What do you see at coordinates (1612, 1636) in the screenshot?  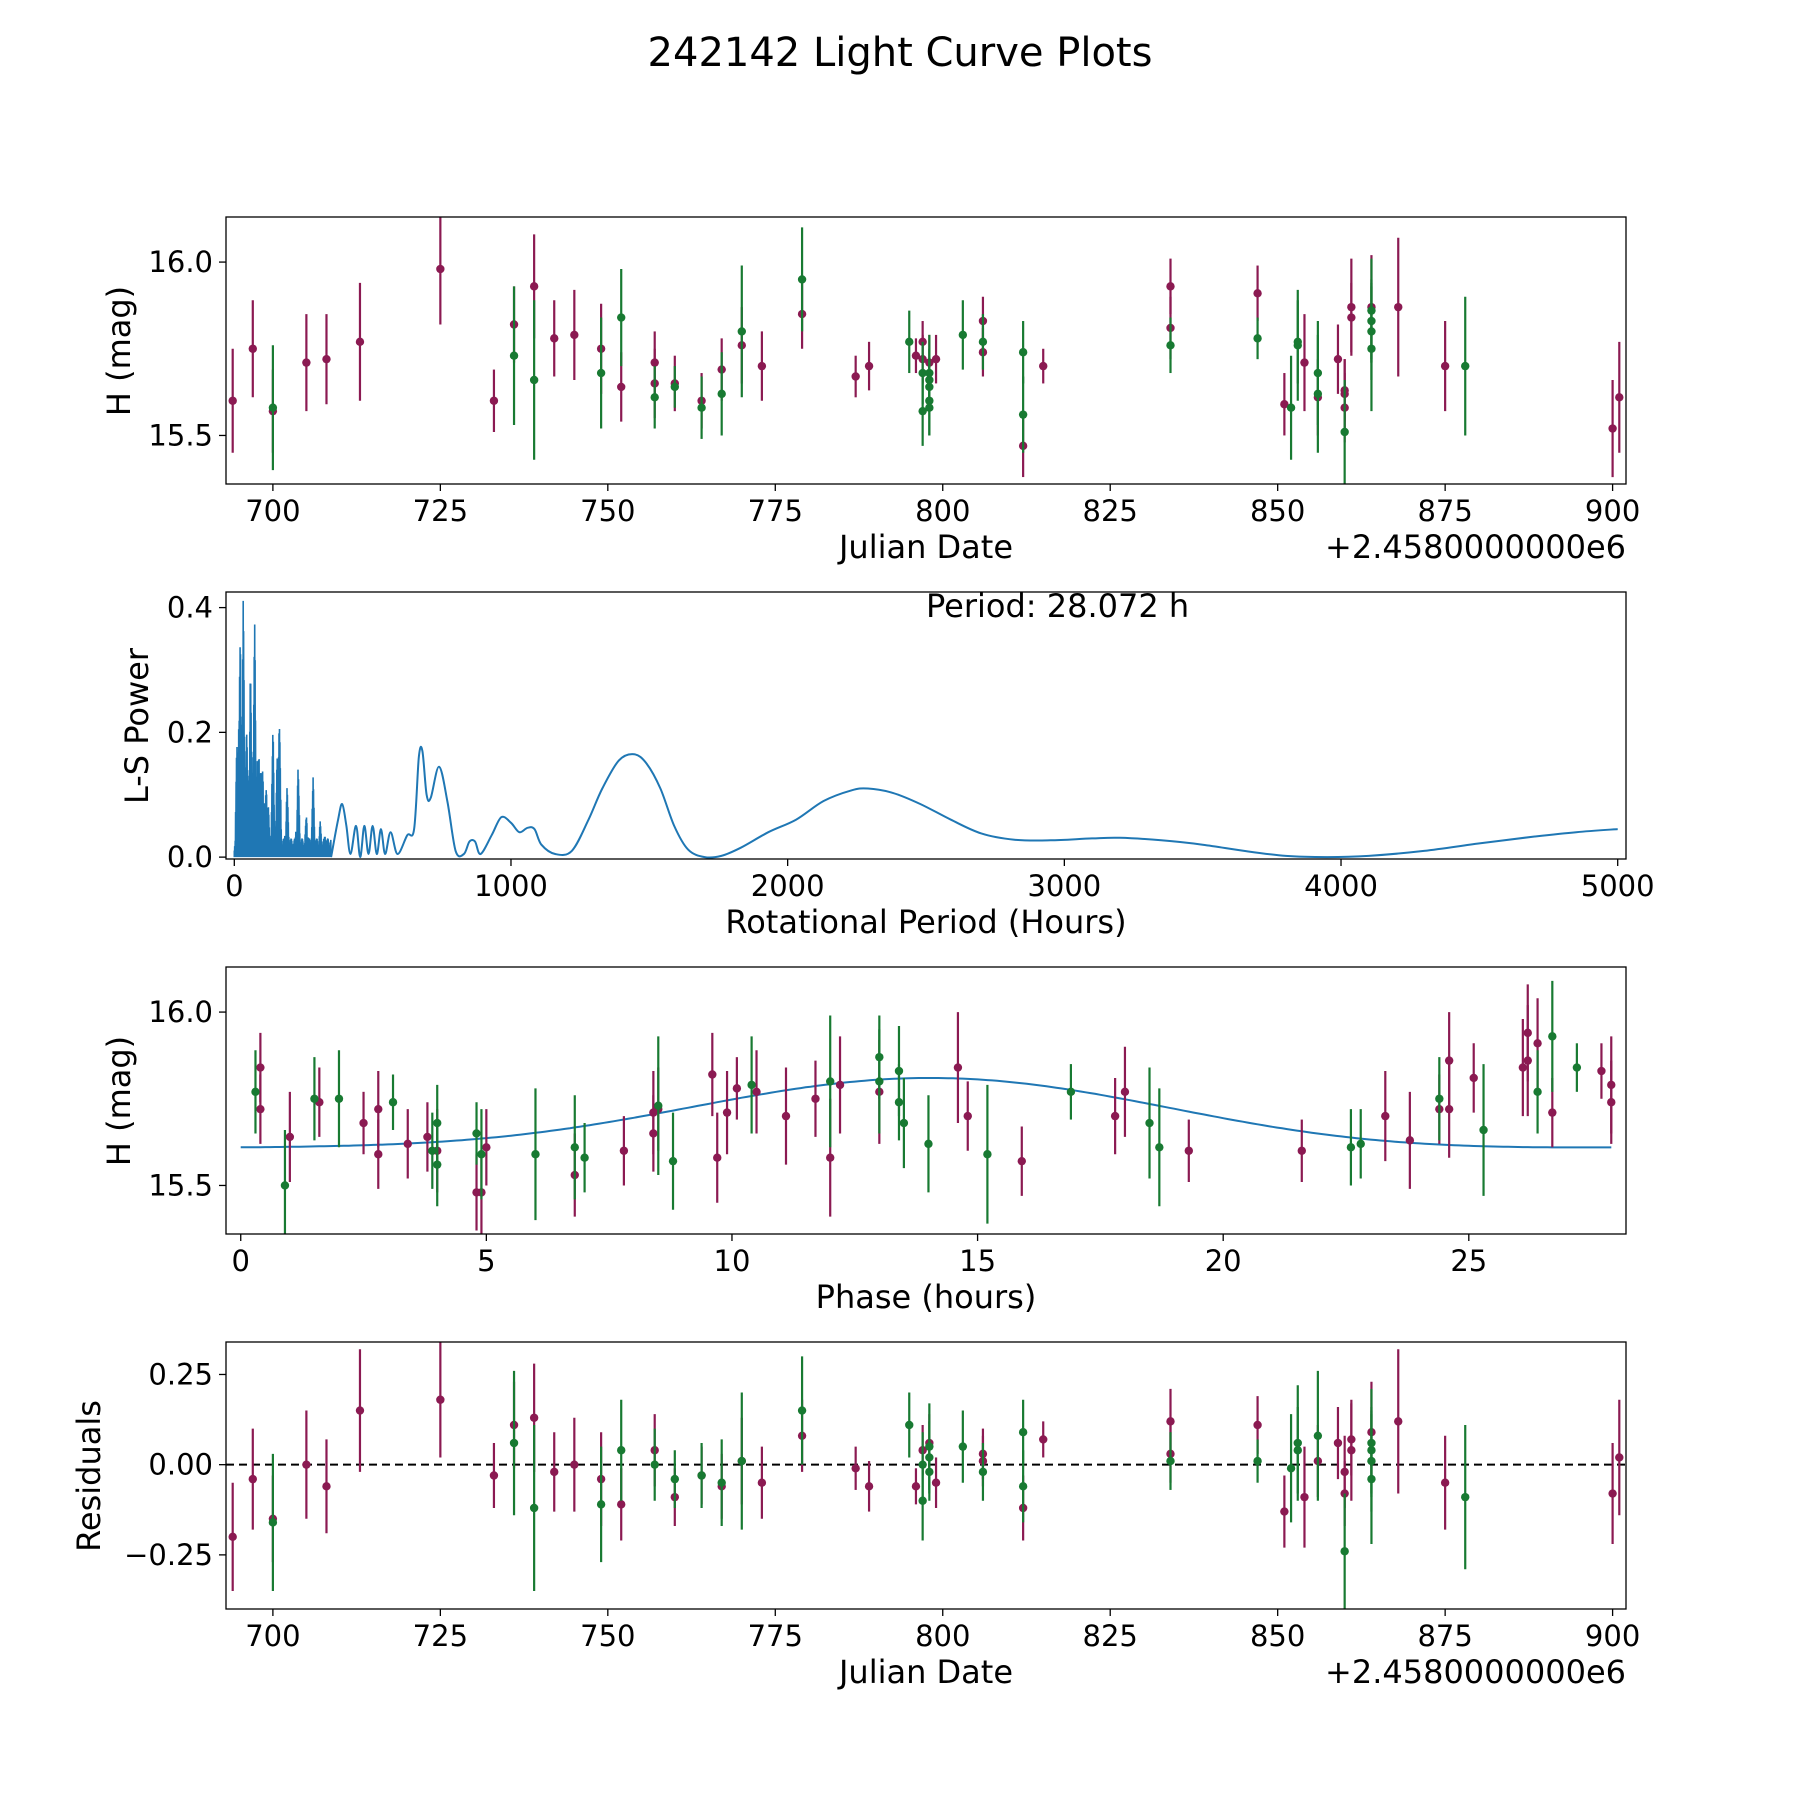 I see `residuals-x-tick-label: 900` at bounding box center [1612, 1636].